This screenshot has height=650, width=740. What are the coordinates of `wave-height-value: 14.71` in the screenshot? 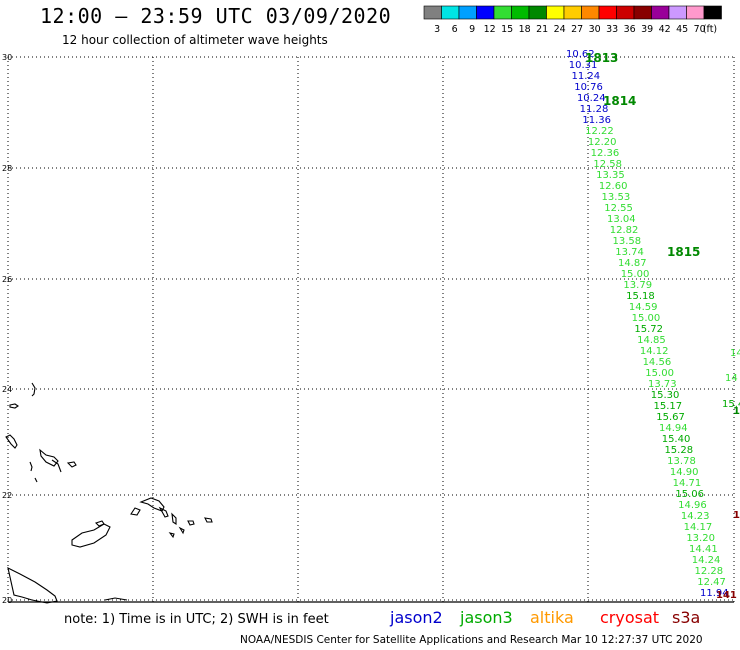 It's located at (687, 483).